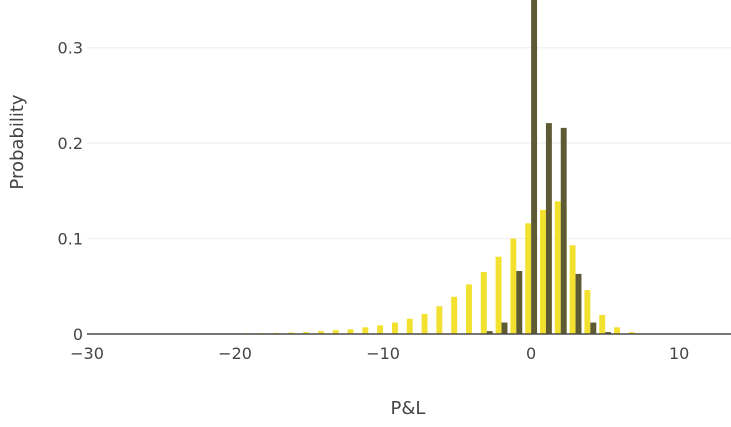 The image size is (731, 427). What do you see at coordinates (383, 353) in the screenshot?
I see `x-tick-label: −10` at bounding box center [383, 353].